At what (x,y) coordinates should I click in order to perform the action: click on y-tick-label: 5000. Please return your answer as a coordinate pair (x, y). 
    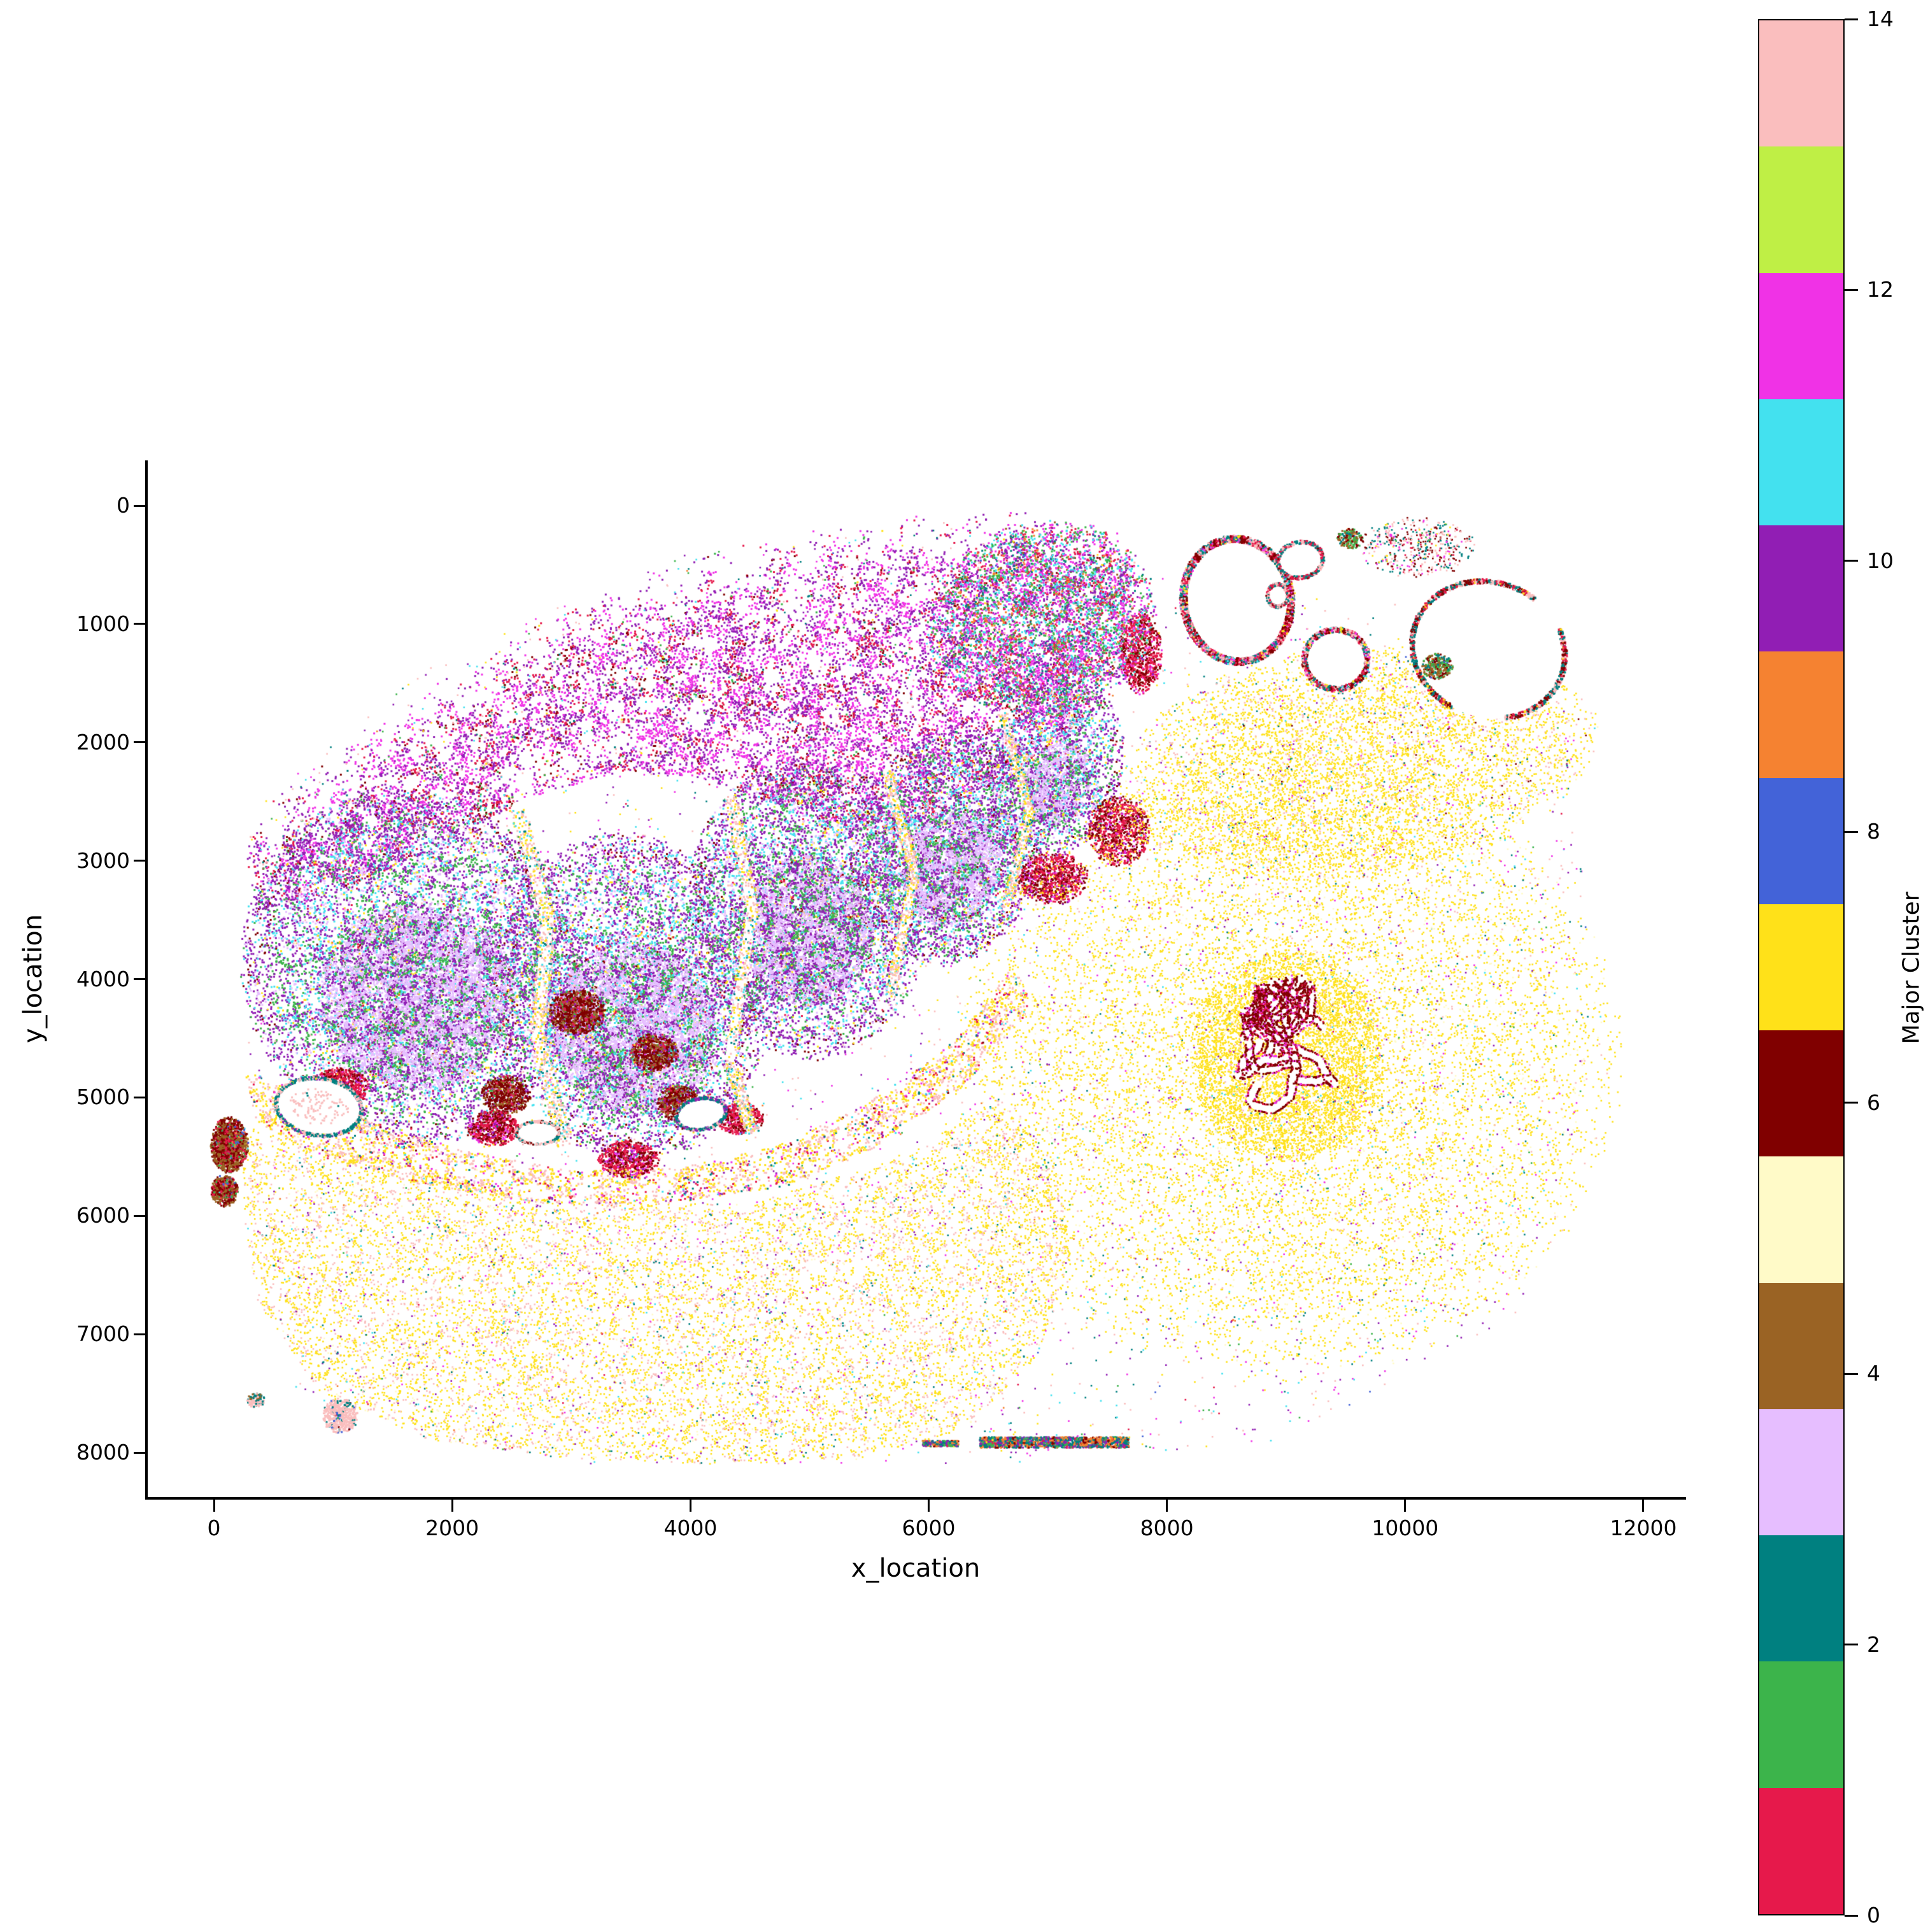
    Looking at the image, I should click on (103, 1097).